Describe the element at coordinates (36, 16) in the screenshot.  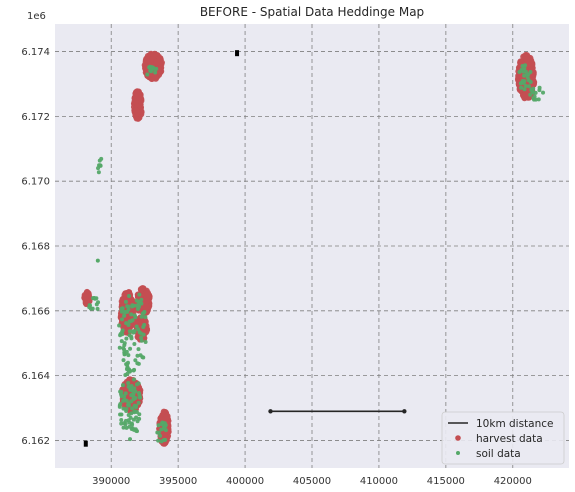
I see `y-offset-label: 1e6` at that location.